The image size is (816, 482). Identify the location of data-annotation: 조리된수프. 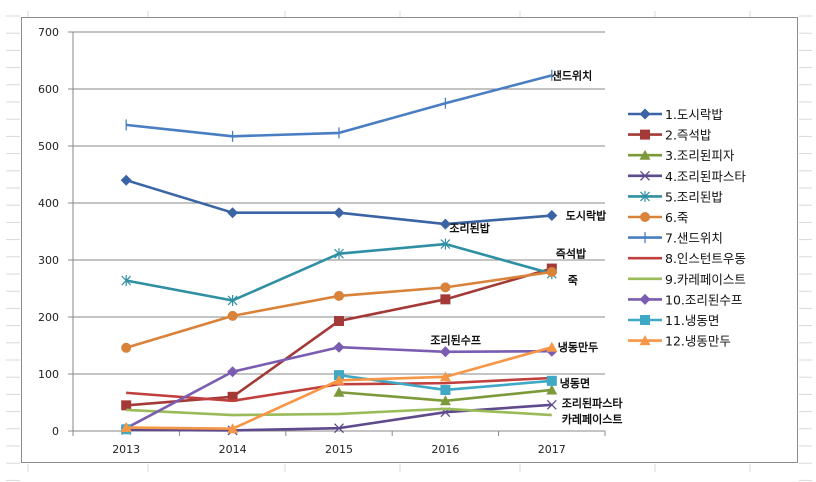
(455, 340).